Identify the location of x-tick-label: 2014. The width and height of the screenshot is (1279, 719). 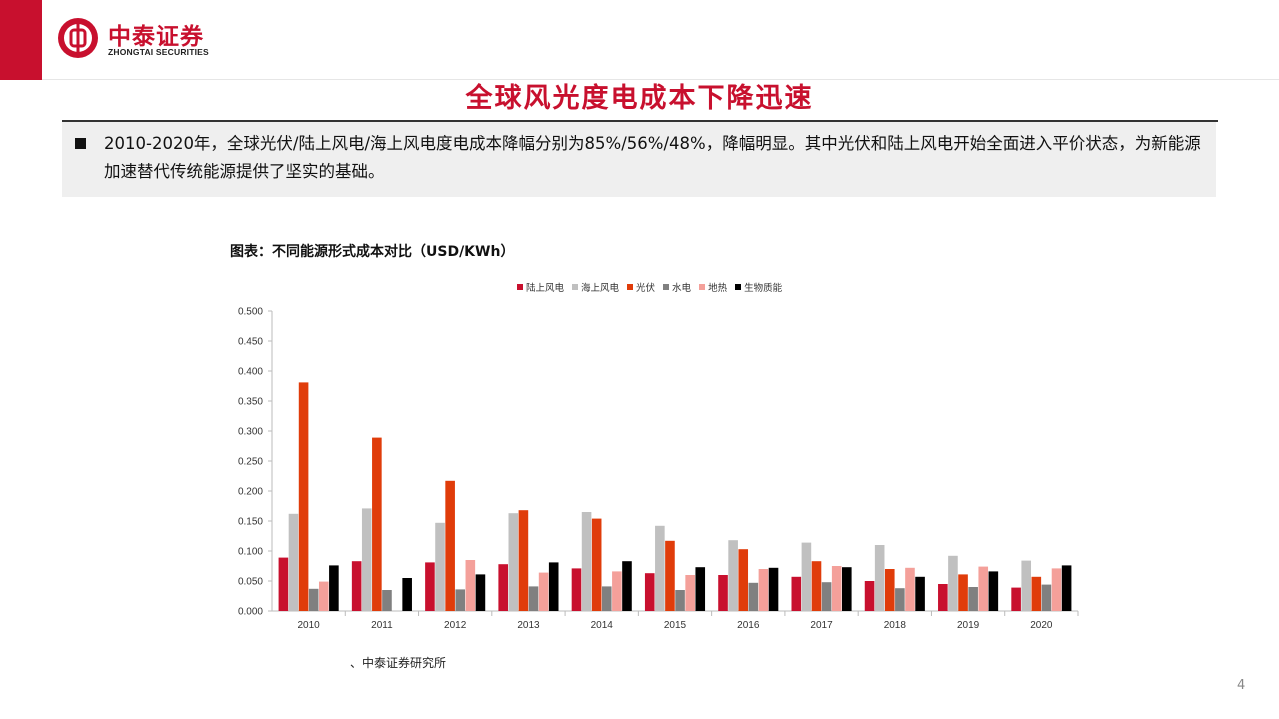
(602, 625).